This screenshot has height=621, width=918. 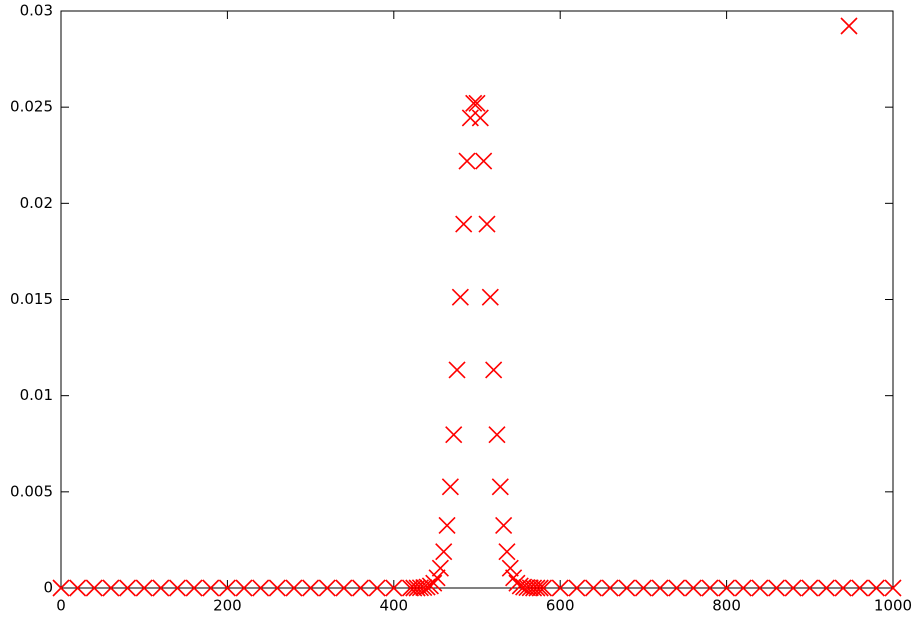 I want to click on y-tick-label: 0.01, so click(x=36, y=395).